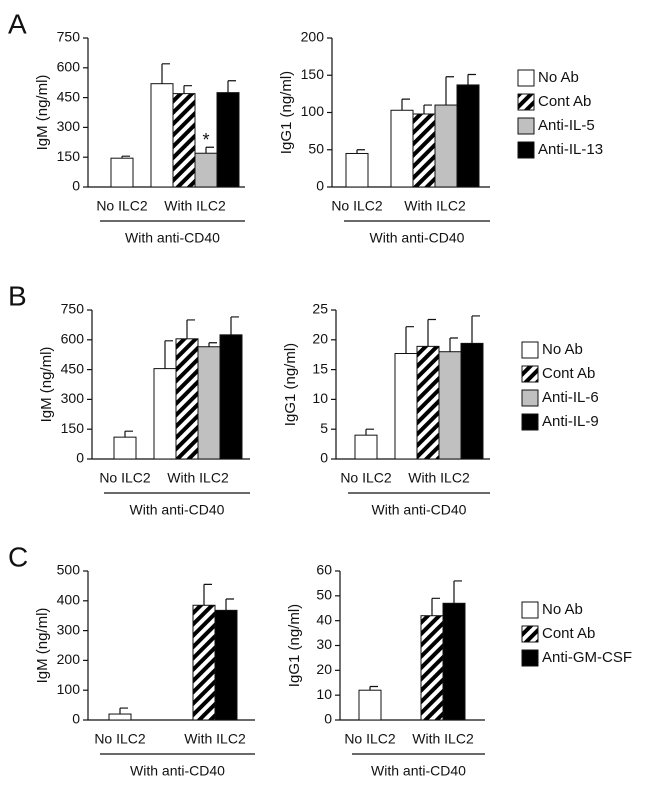  What do you see at coordinates (587, 657) in the screenshot?
I see `legend-label: Anti-GM-CSF` at bounding box center [587, 657].